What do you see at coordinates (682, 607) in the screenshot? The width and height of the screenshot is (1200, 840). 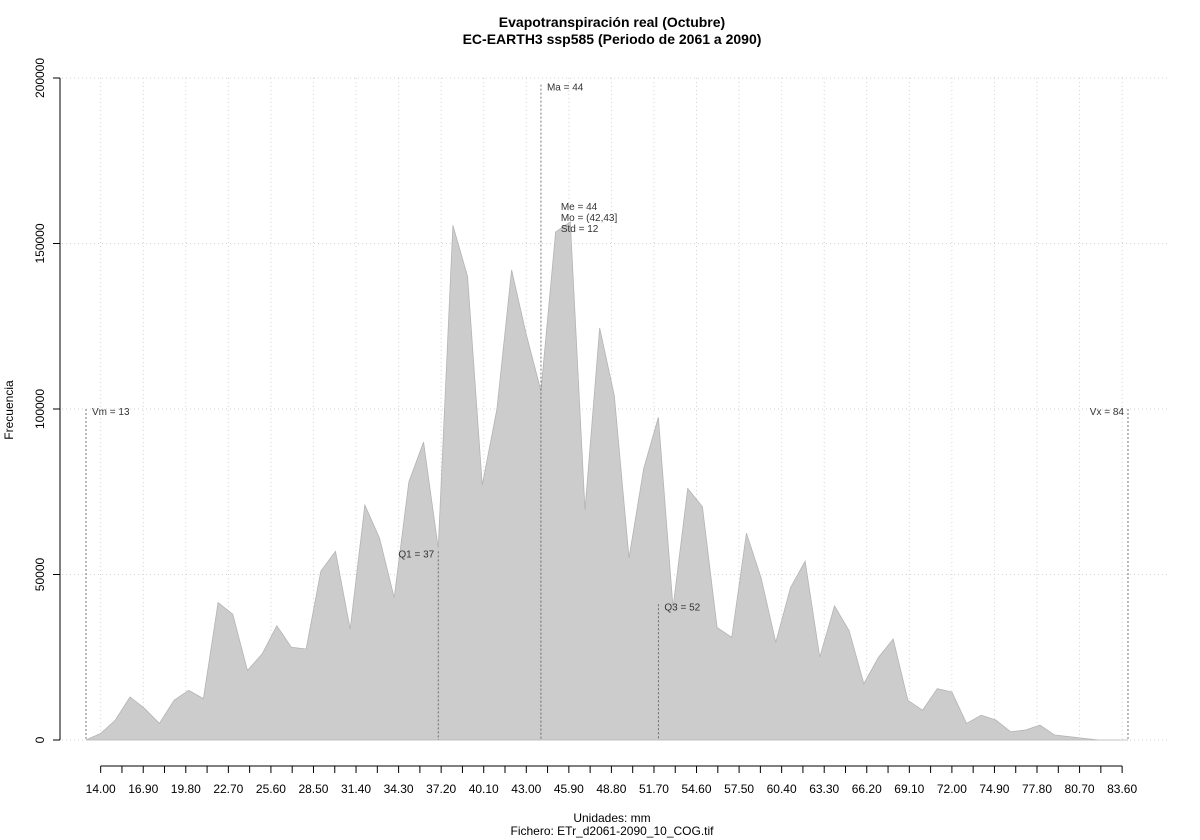 I see `marker-label: Q3 = 52` at bounding box center [682, 607].